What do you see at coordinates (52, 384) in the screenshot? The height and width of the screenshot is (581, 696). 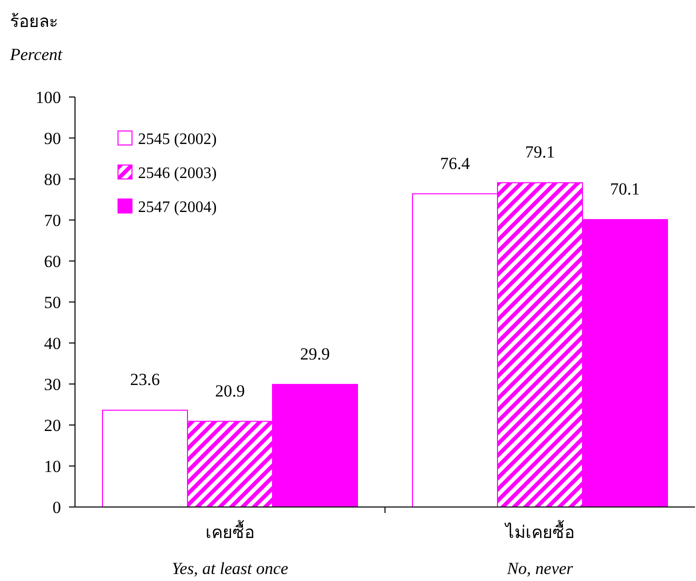 I see `y-tick-label: 30` at bounding box center [52, 384].